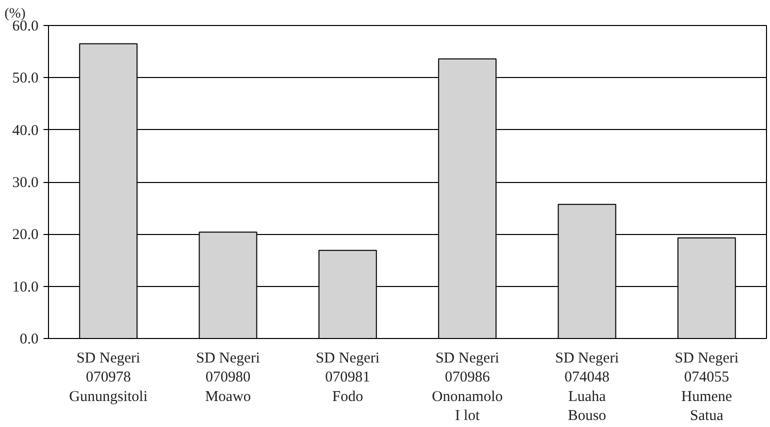  Describe the element at coordinates (706, 387) in the screenshot. I see `x-tick-label: SD Negeri 074055 Humene Satua` at that location.